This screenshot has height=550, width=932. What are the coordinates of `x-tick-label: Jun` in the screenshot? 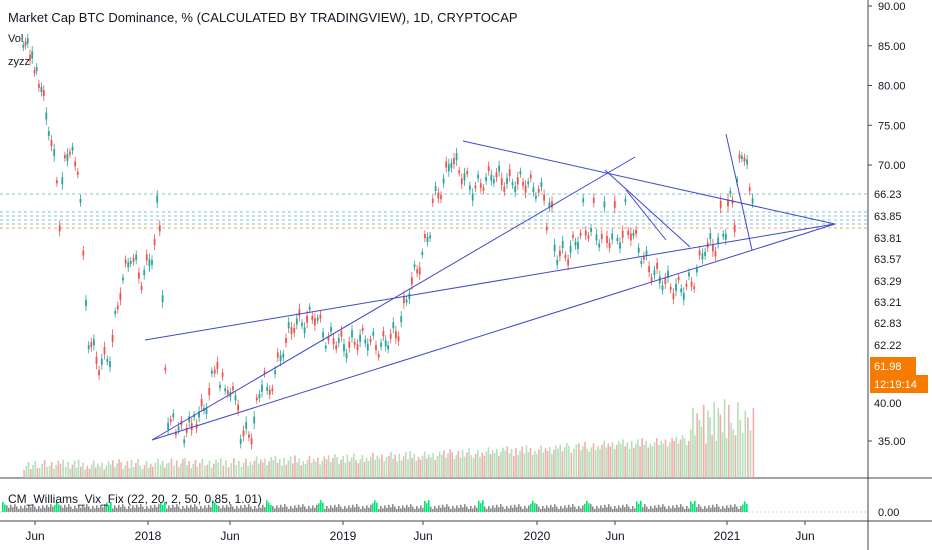 It's located at (229, 536).